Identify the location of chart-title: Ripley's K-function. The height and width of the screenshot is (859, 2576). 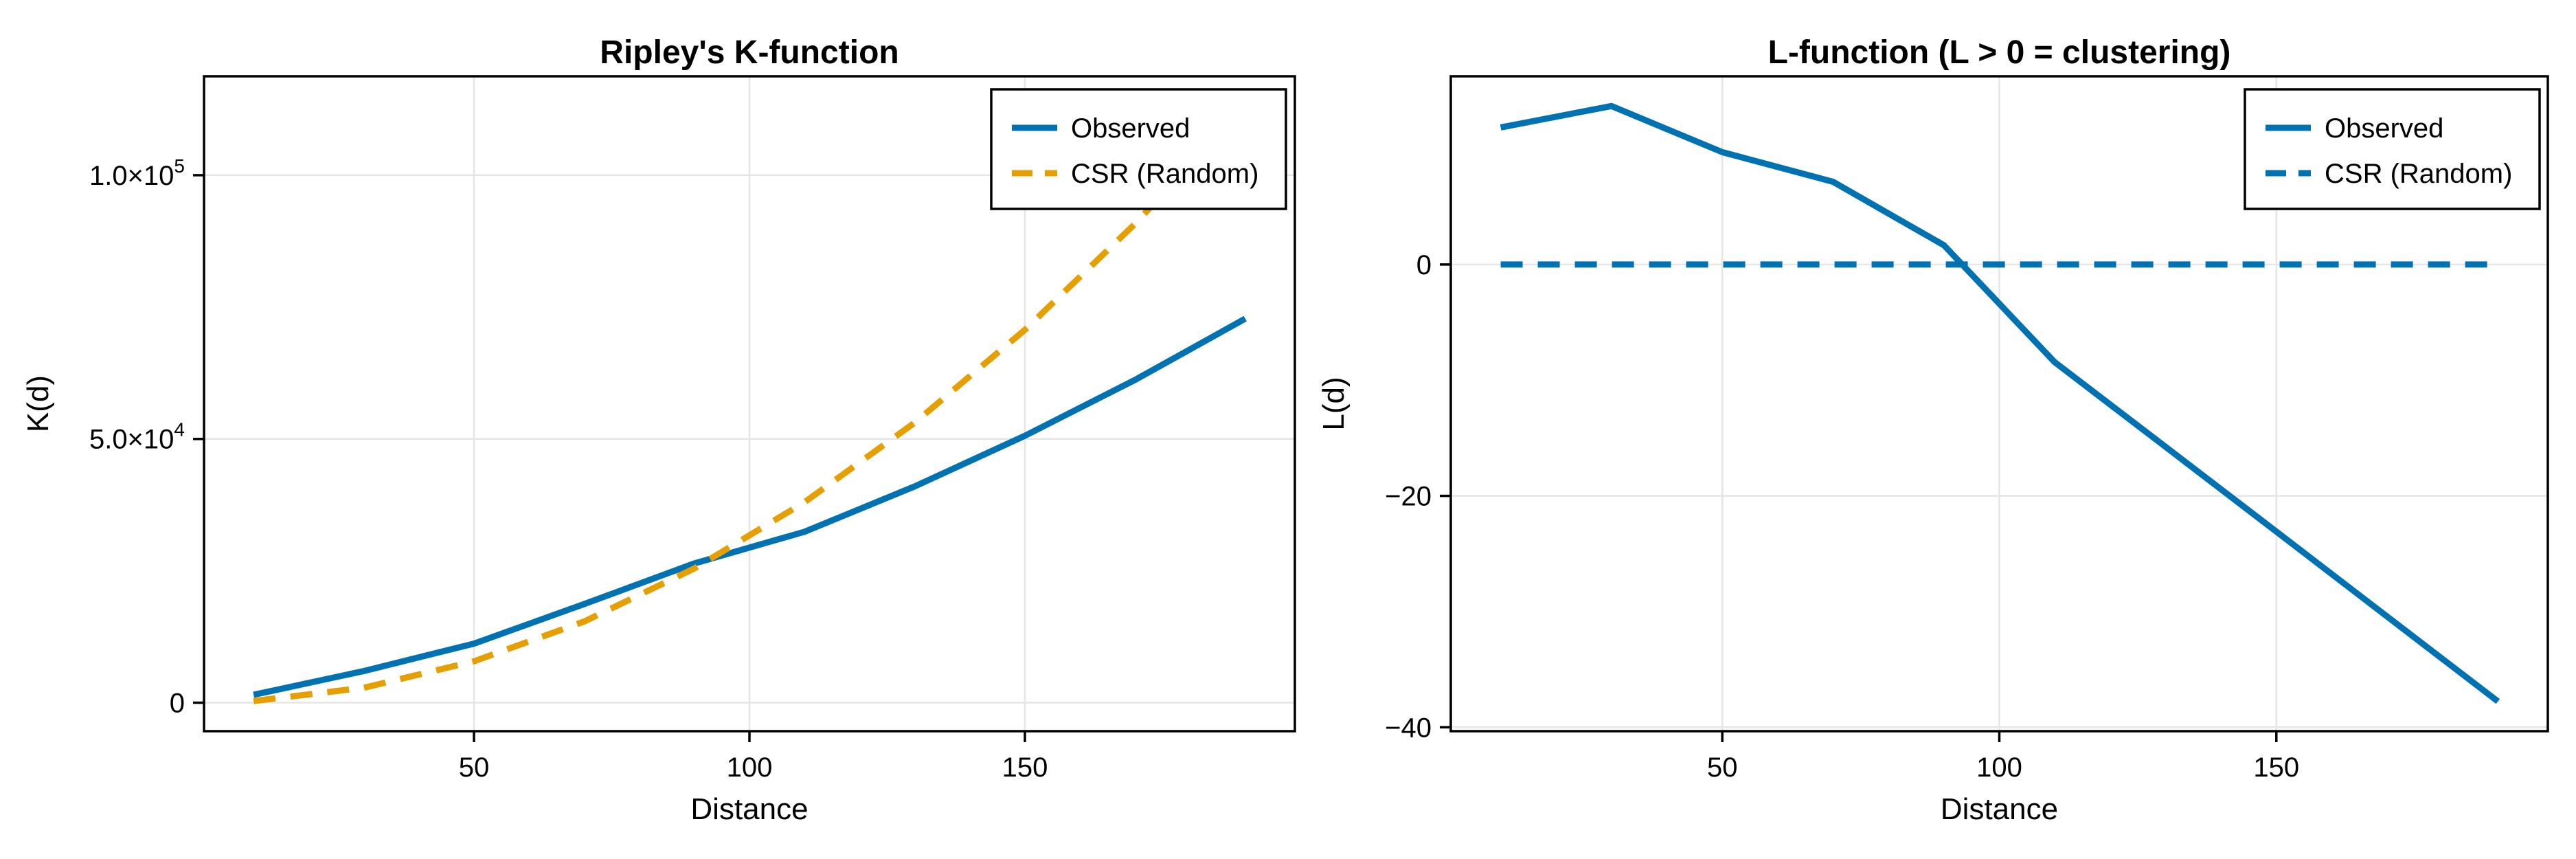
(749, 52).